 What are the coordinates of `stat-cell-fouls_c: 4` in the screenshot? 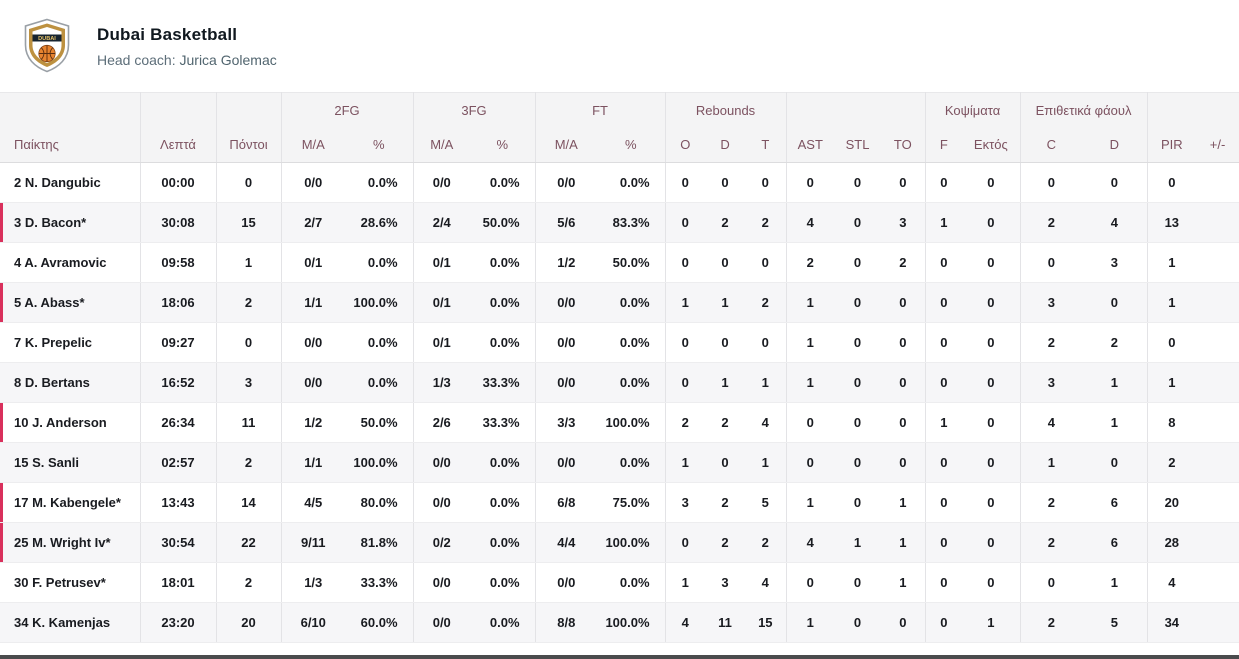 It's located at (1051, 422).